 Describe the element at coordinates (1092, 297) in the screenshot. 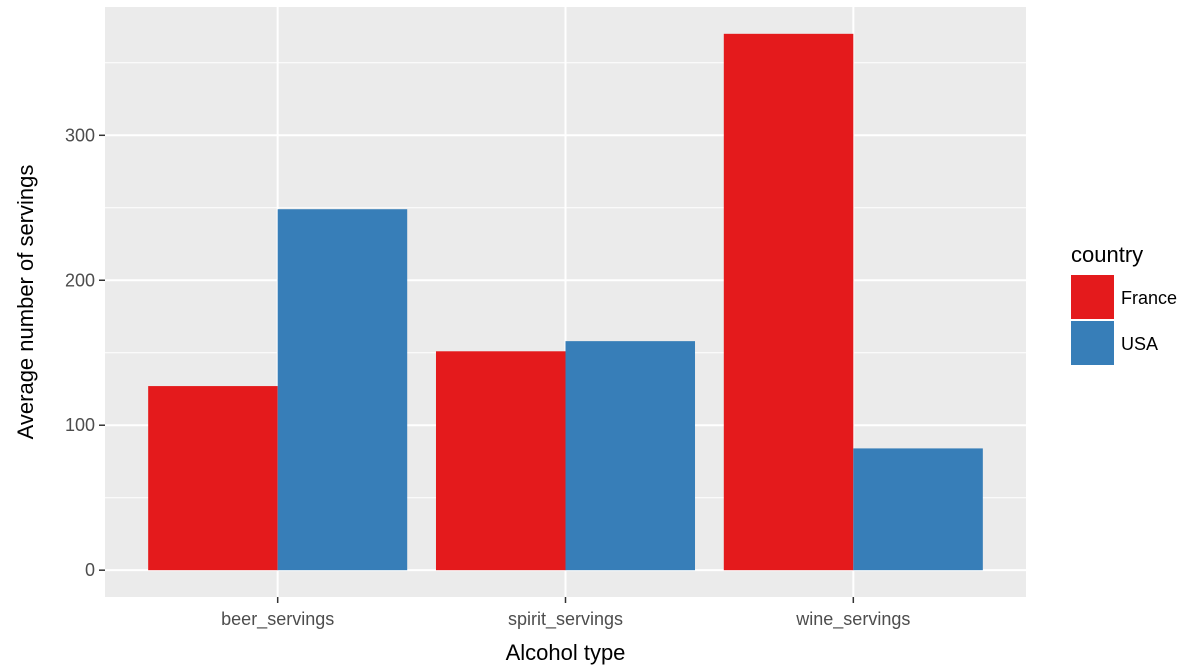

I see `legend-swatch-france` at that location.